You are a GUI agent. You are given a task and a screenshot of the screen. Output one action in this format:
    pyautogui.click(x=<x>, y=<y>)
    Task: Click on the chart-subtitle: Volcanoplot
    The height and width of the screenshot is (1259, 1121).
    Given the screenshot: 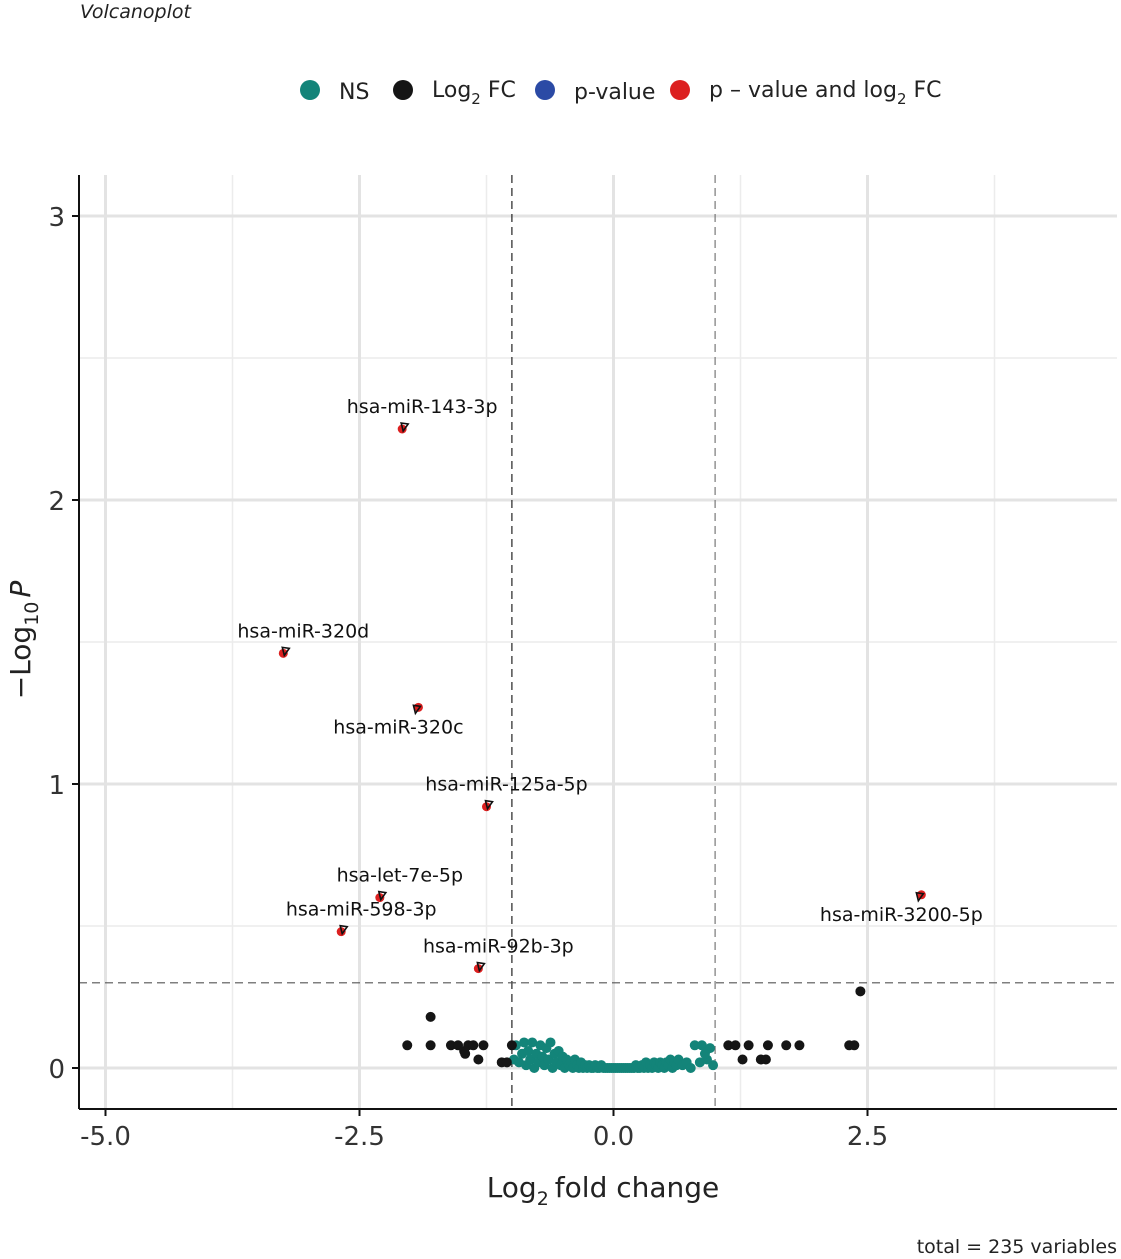 What is the action you would take?
    pyautogui.click(x=136, y=12)
    